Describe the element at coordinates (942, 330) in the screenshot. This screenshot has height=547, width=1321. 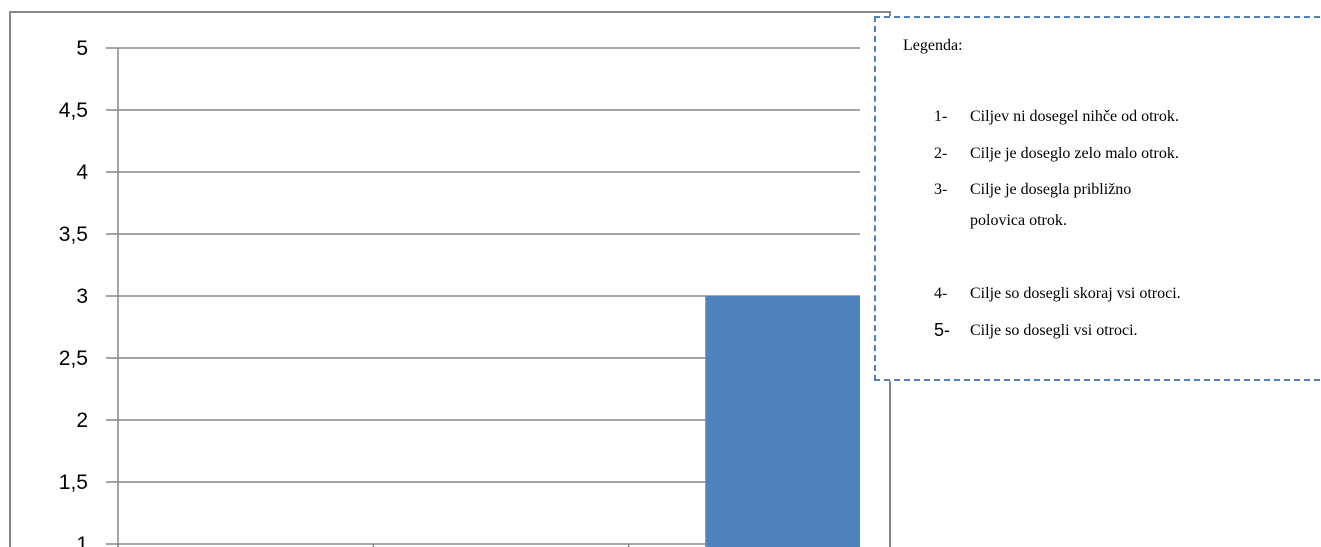
I see `legend-item-number: 5-` at that location.